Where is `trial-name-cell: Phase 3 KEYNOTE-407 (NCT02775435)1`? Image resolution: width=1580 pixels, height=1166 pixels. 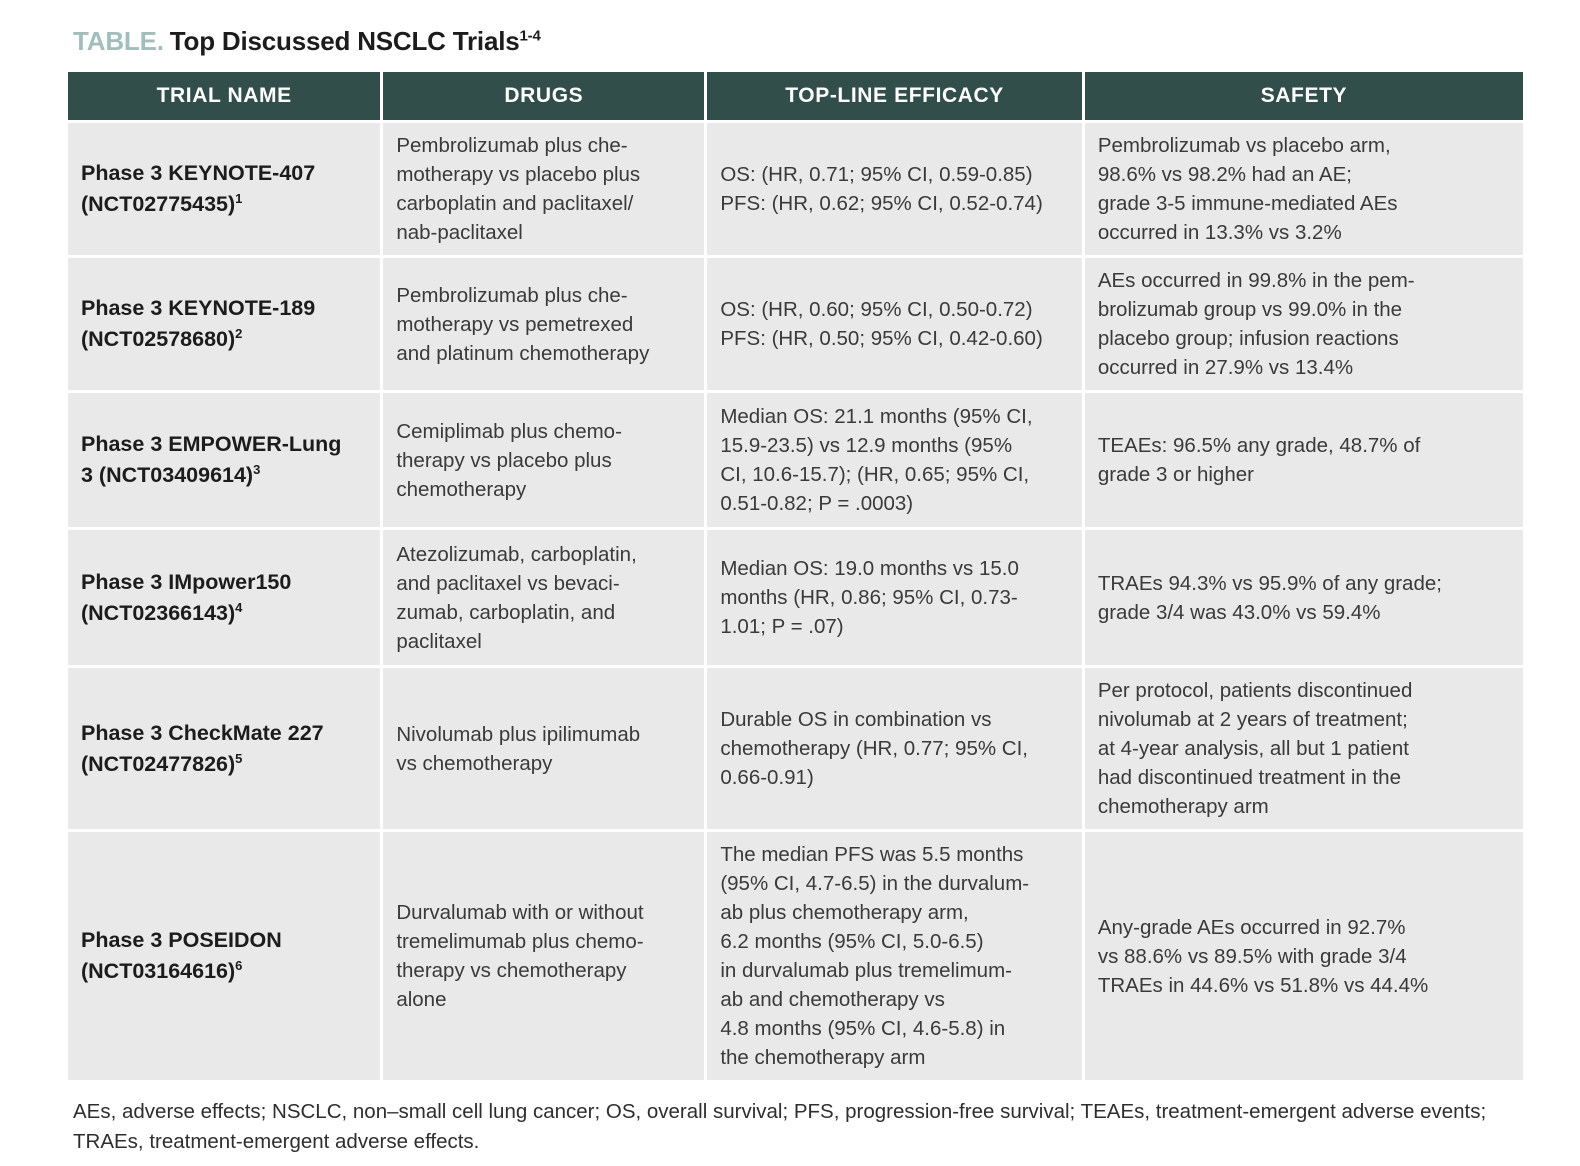
trial-name-cell: Phase 3 KEYNOTE-407 (NCT02775435)1 is located at coordinates (224, 189).